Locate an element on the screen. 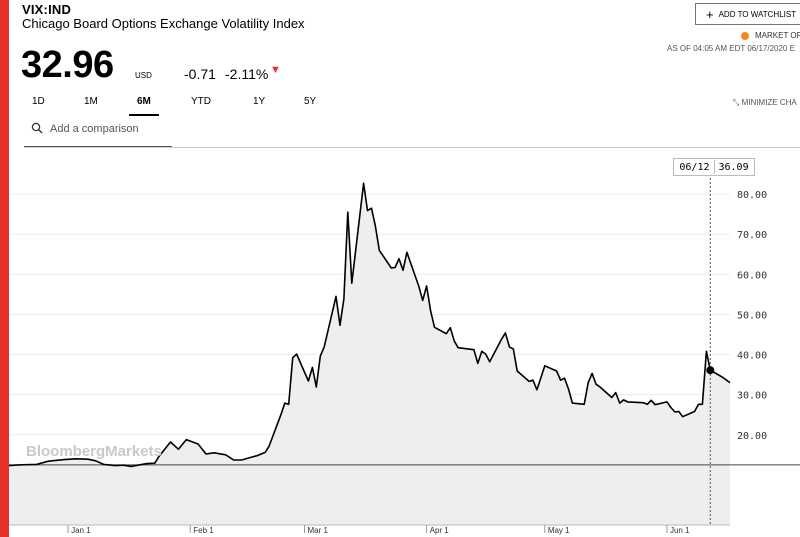  y-tick-label: 40.00 is located at coordinates (752, 356).